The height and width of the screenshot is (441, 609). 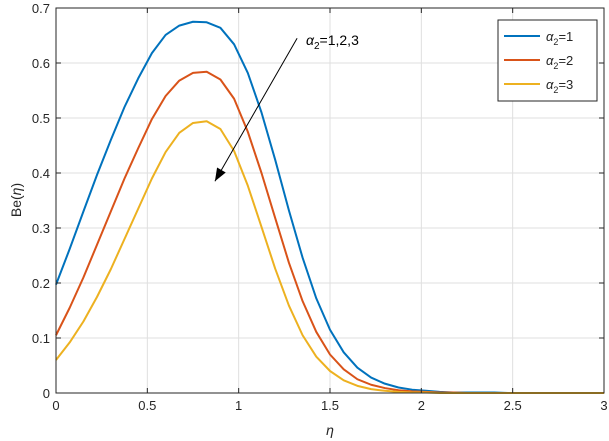 I want to click on y-tick-label: 0.3, so click(x=41, y=228).